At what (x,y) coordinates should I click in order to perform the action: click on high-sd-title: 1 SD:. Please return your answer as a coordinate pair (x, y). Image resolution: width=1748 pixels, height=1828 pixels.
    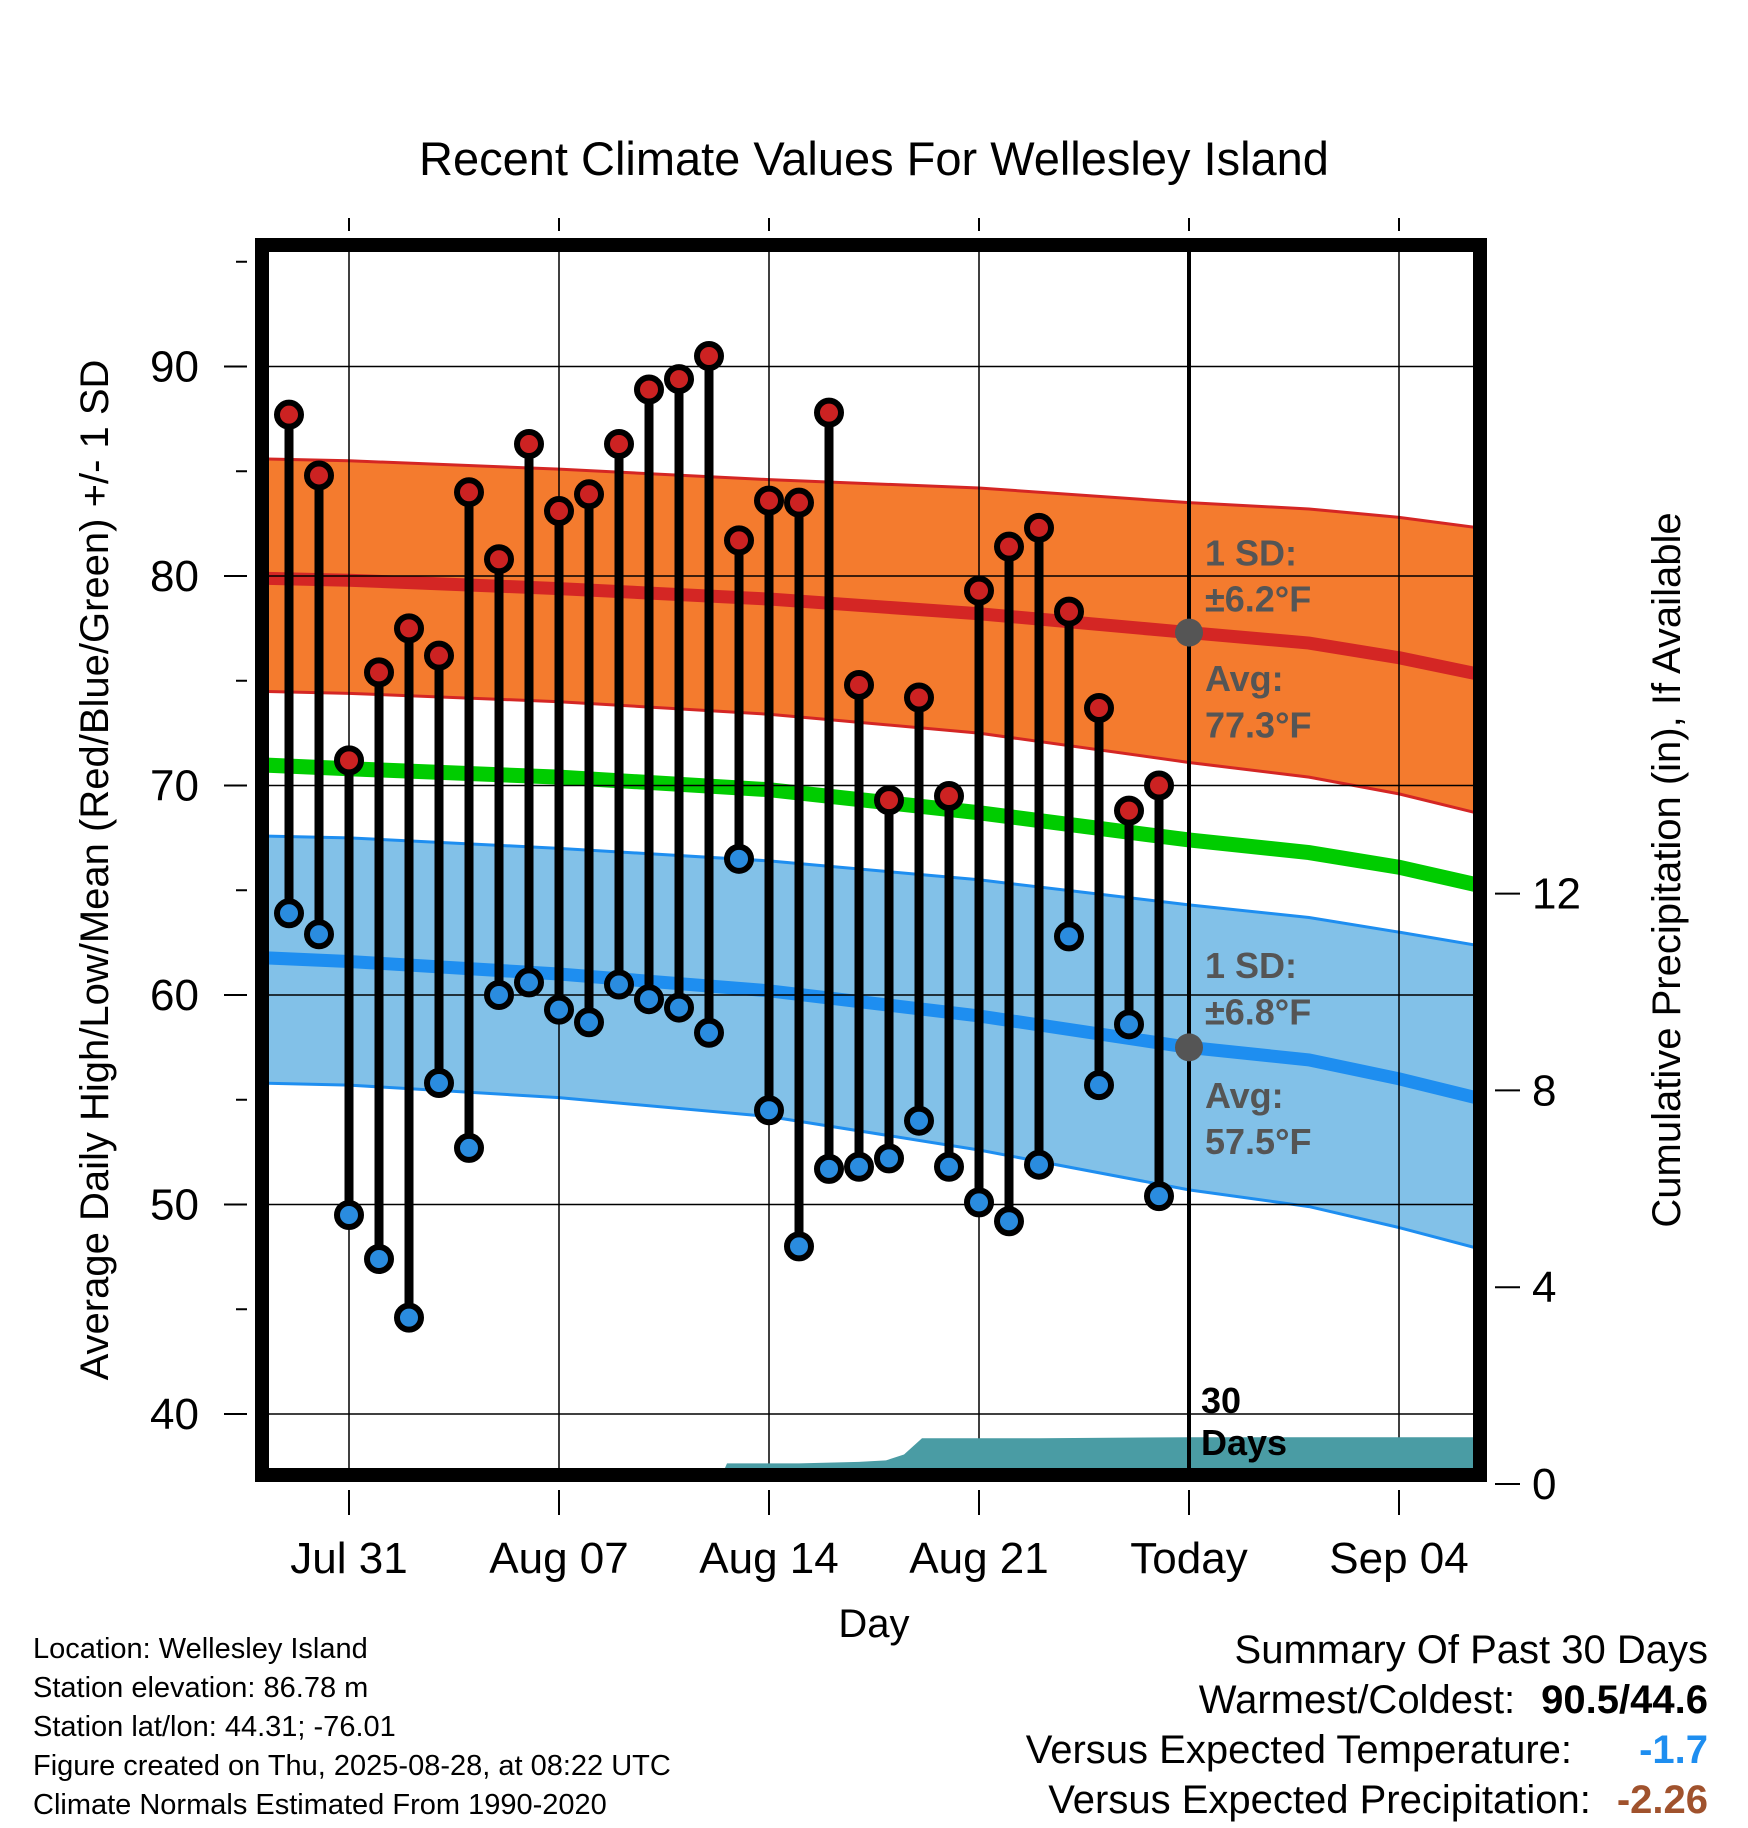
    Looking at the image, I should click on (1251, 553).